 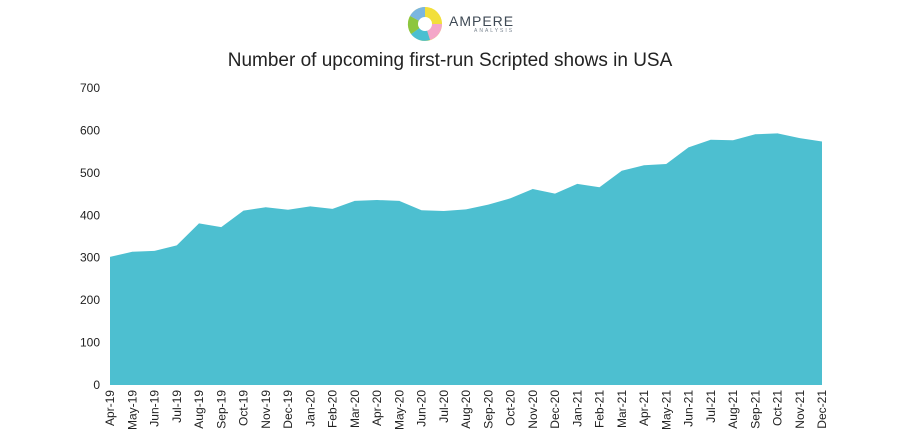 What do you see at coordinates (711, 406) in the screenshot?
I see `x-tick-label: Jul-21` at bounding box center [711, 406].